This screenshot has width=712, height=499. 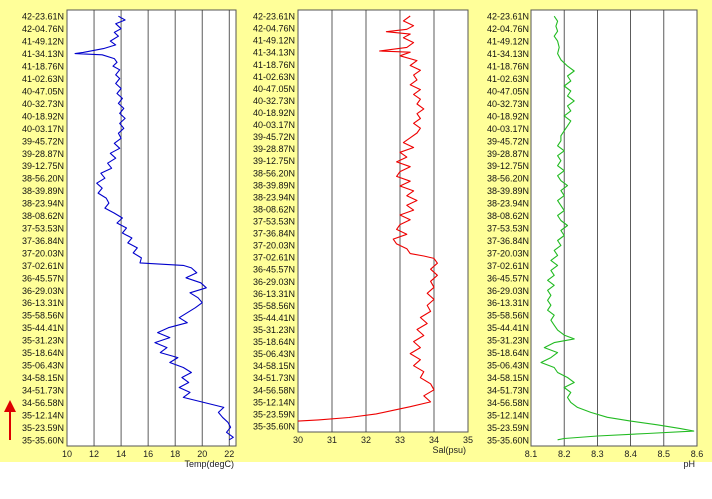 I want to click on x-tick-label: 10, so click(x=67, y=454).